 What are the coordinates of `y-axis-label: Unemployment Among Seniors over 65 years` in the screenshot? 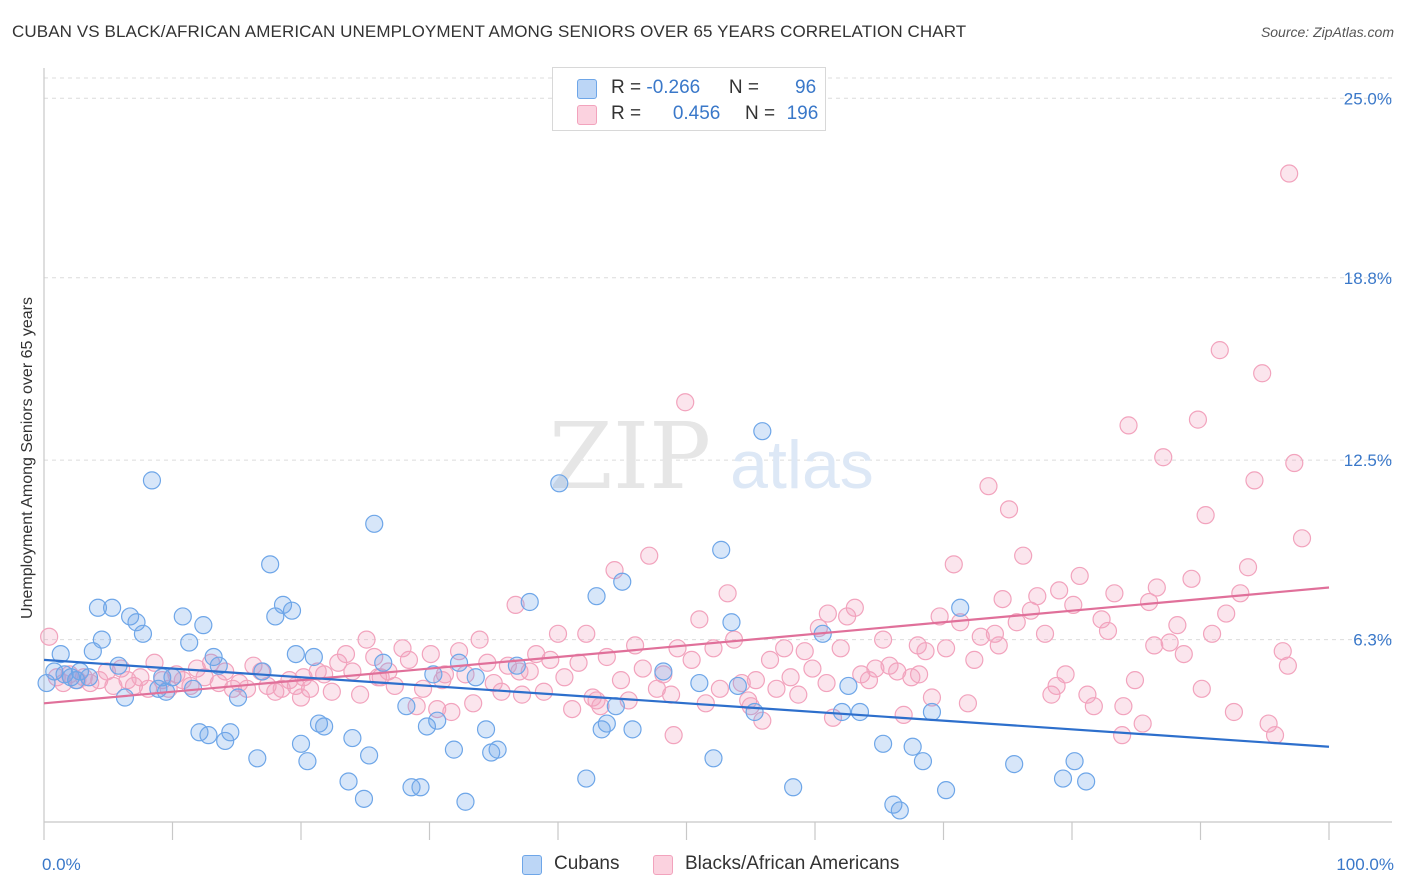 It's located at (27, 458).